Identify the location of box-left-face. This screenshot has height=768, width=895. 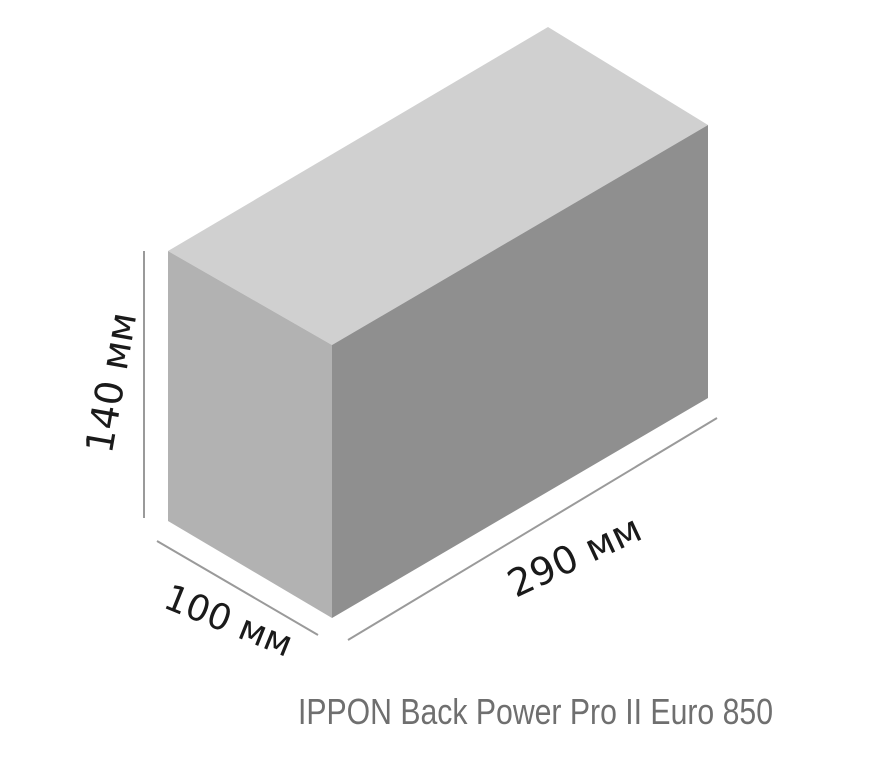
(250, 434).